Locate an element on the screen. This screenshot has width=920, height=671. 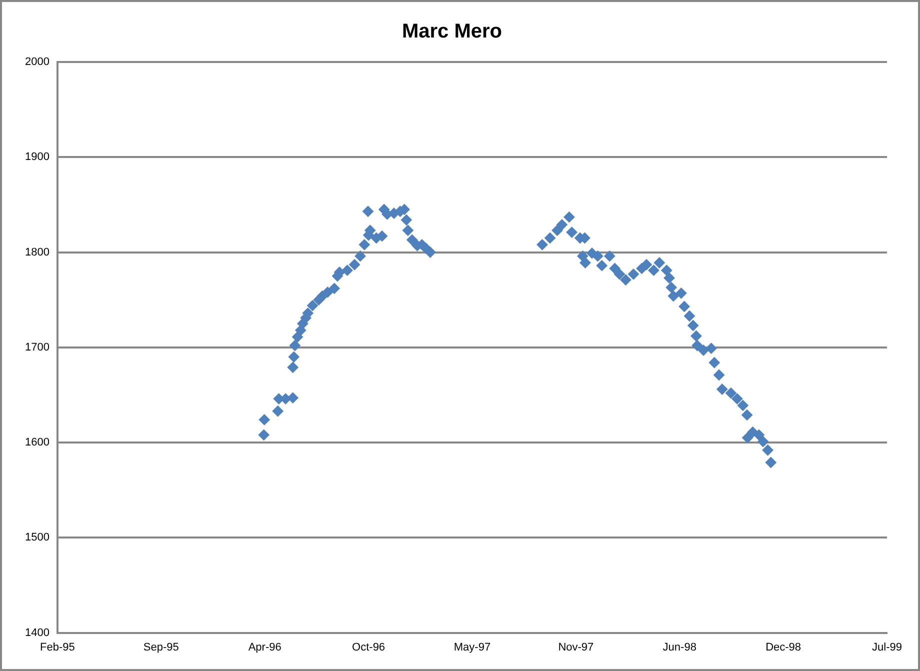
x-tick-label: Oct-96 is located at coordinates (369, 647).